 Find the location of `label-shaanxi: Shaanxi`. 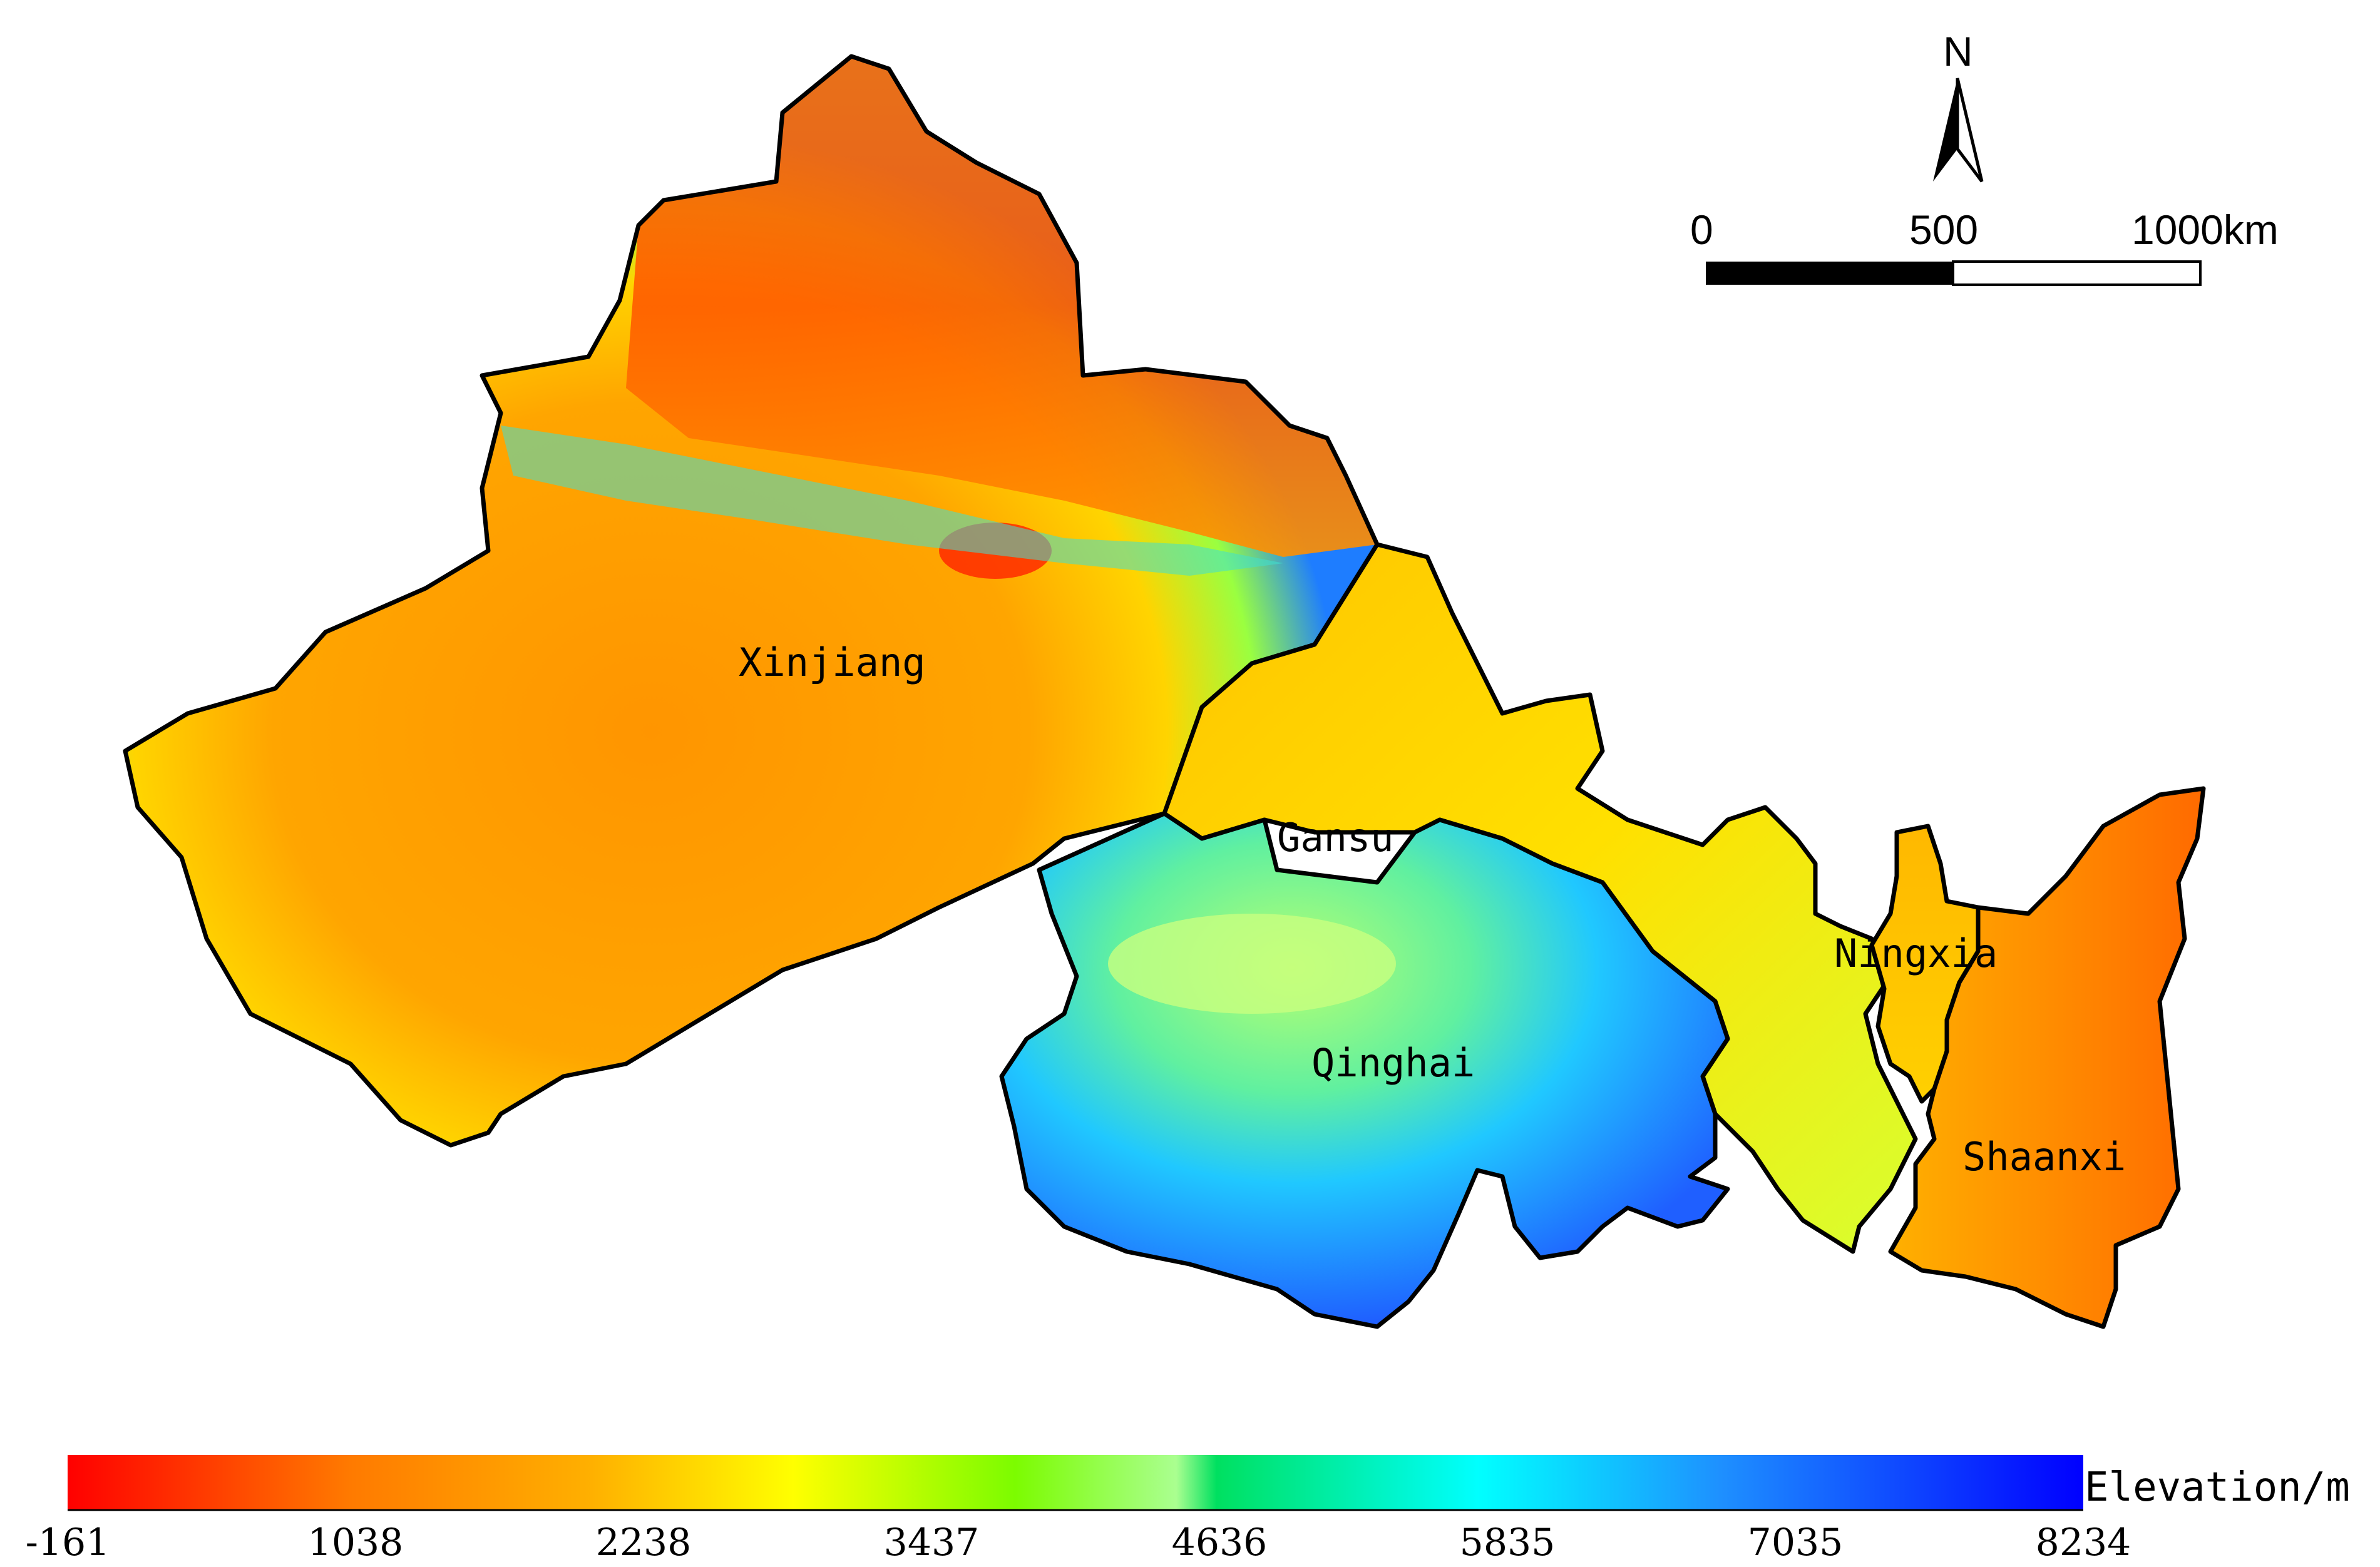

label-shaanxi: Shaanxi is located at coordinates (2044, 1157).